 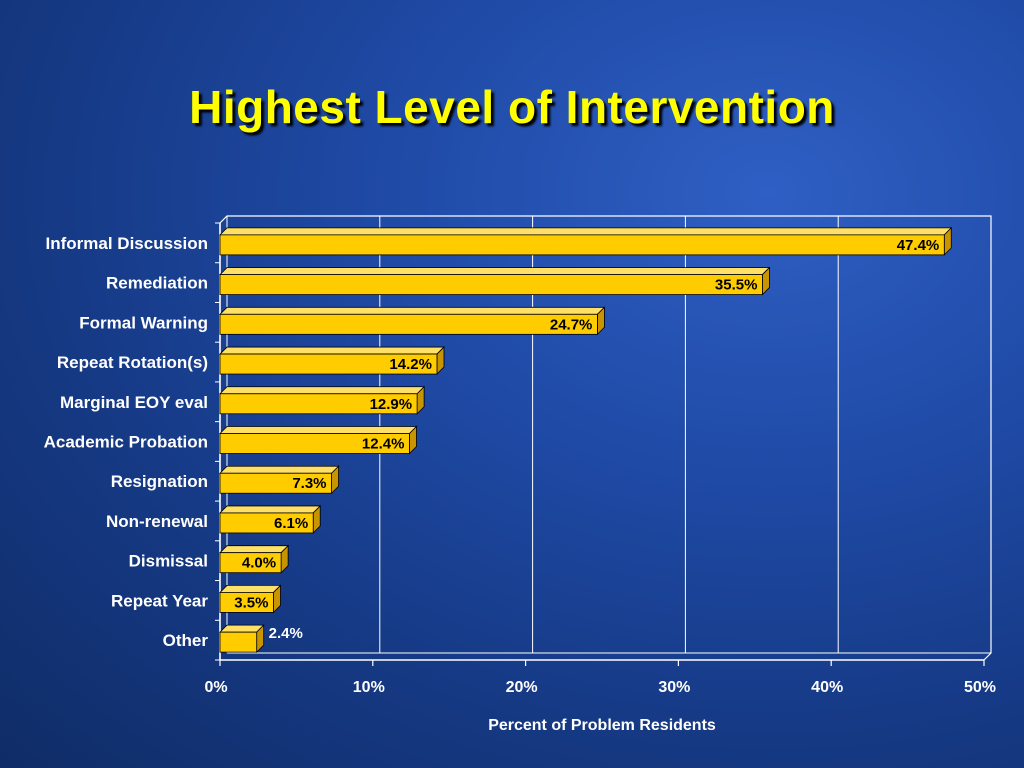 I want to click on bar-data-label: 24.7%, so click(x=571, y=324).